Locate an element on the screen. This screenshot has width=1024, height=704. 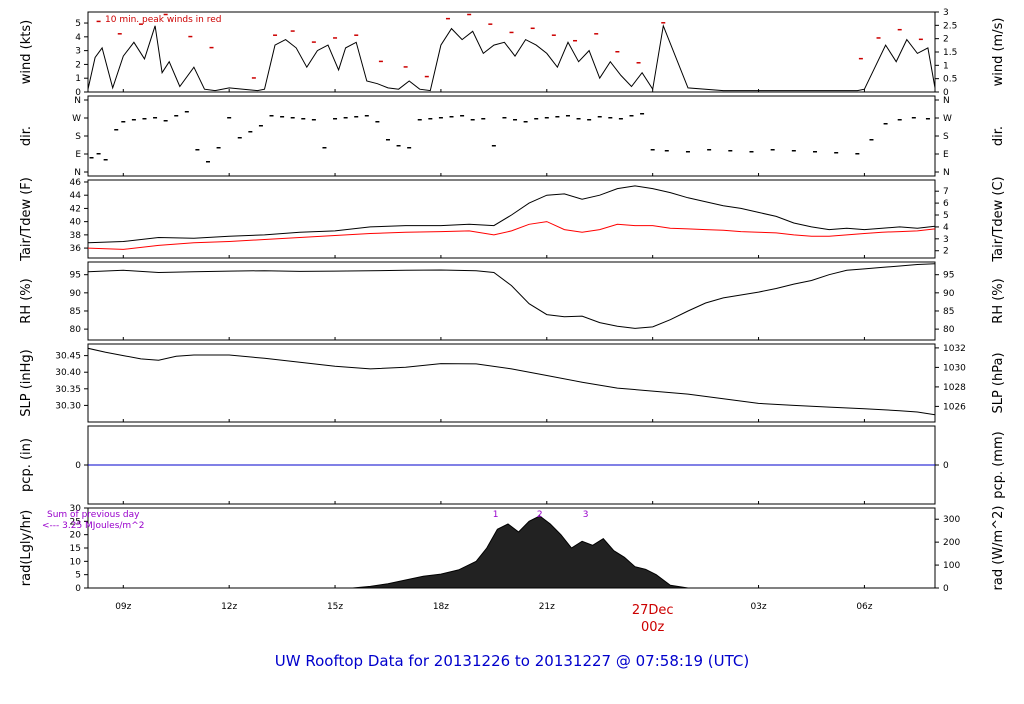
panel-rh: RH (%) RH (%) 80 85 90 95 80 85 90 95 is located at coordinates (512, 301).